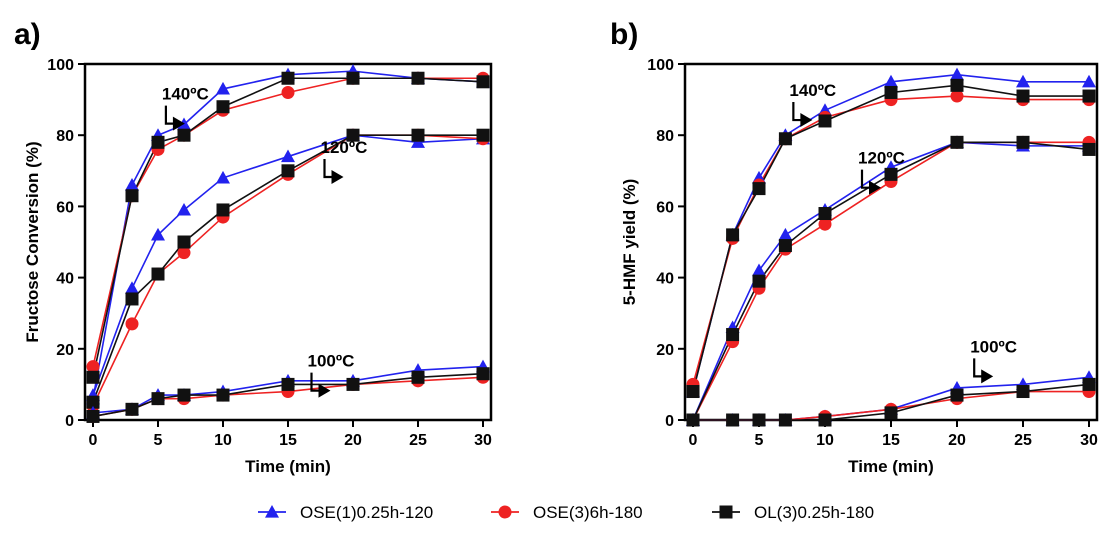  I want to click on x-axis-title: Time (min), so click(891, 466).